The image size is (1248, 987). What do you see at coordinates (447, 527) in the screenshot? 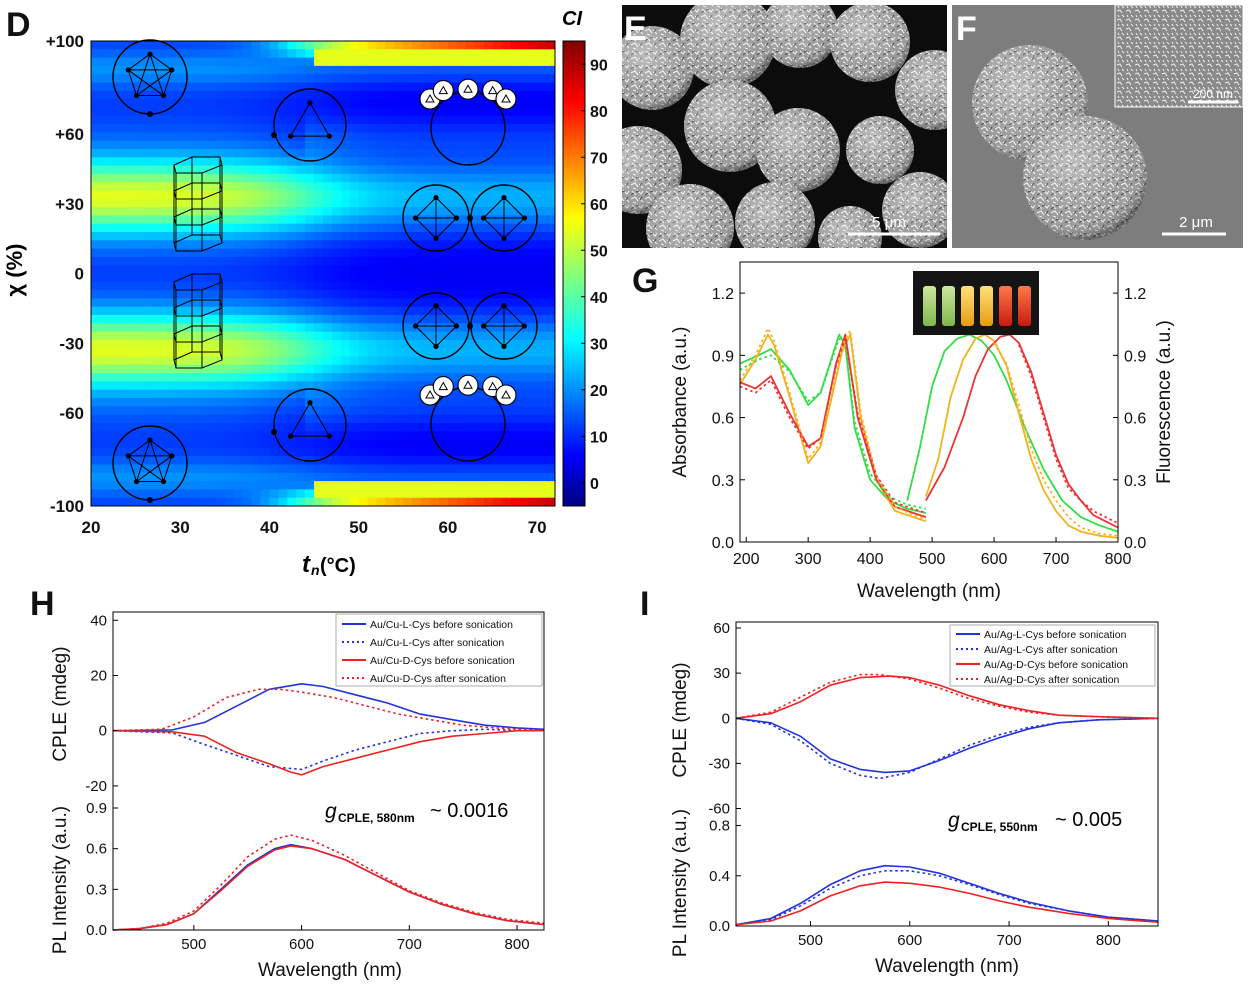
I see `x-tick-label: 60` at bounding box center [447, 527].